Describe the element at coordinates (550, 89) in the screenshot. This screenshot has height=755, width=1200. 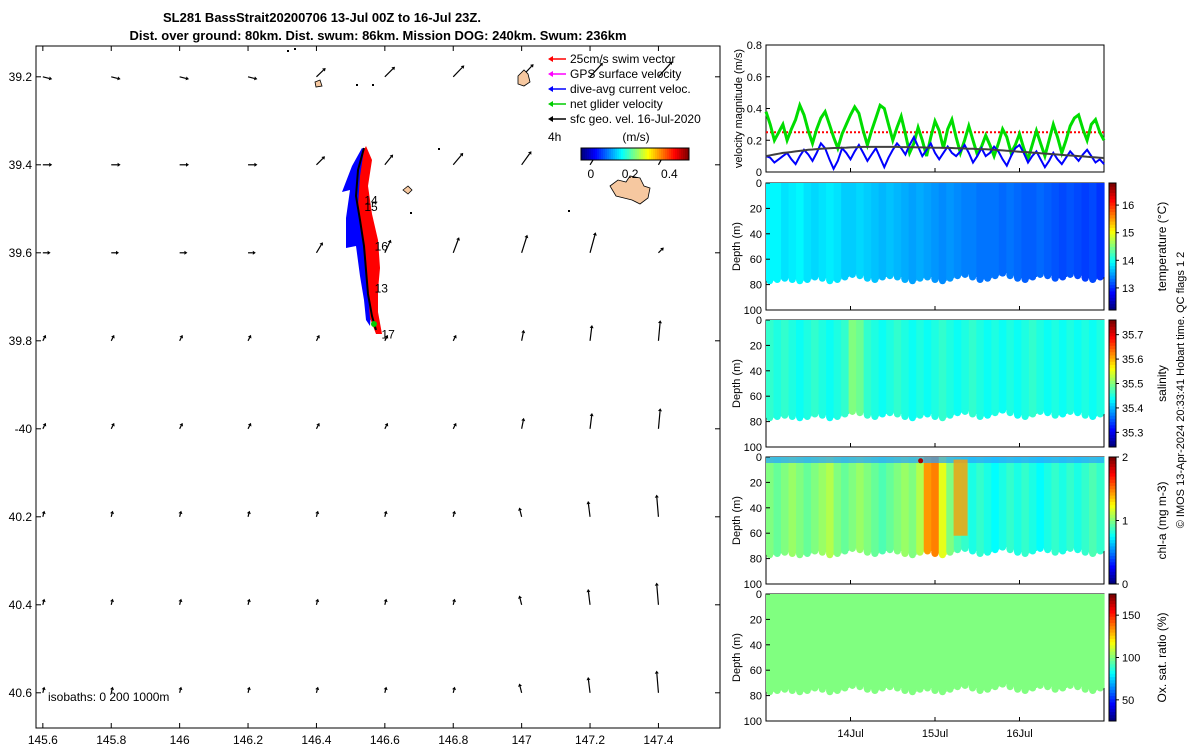
I see `legend-arrow` at that location.